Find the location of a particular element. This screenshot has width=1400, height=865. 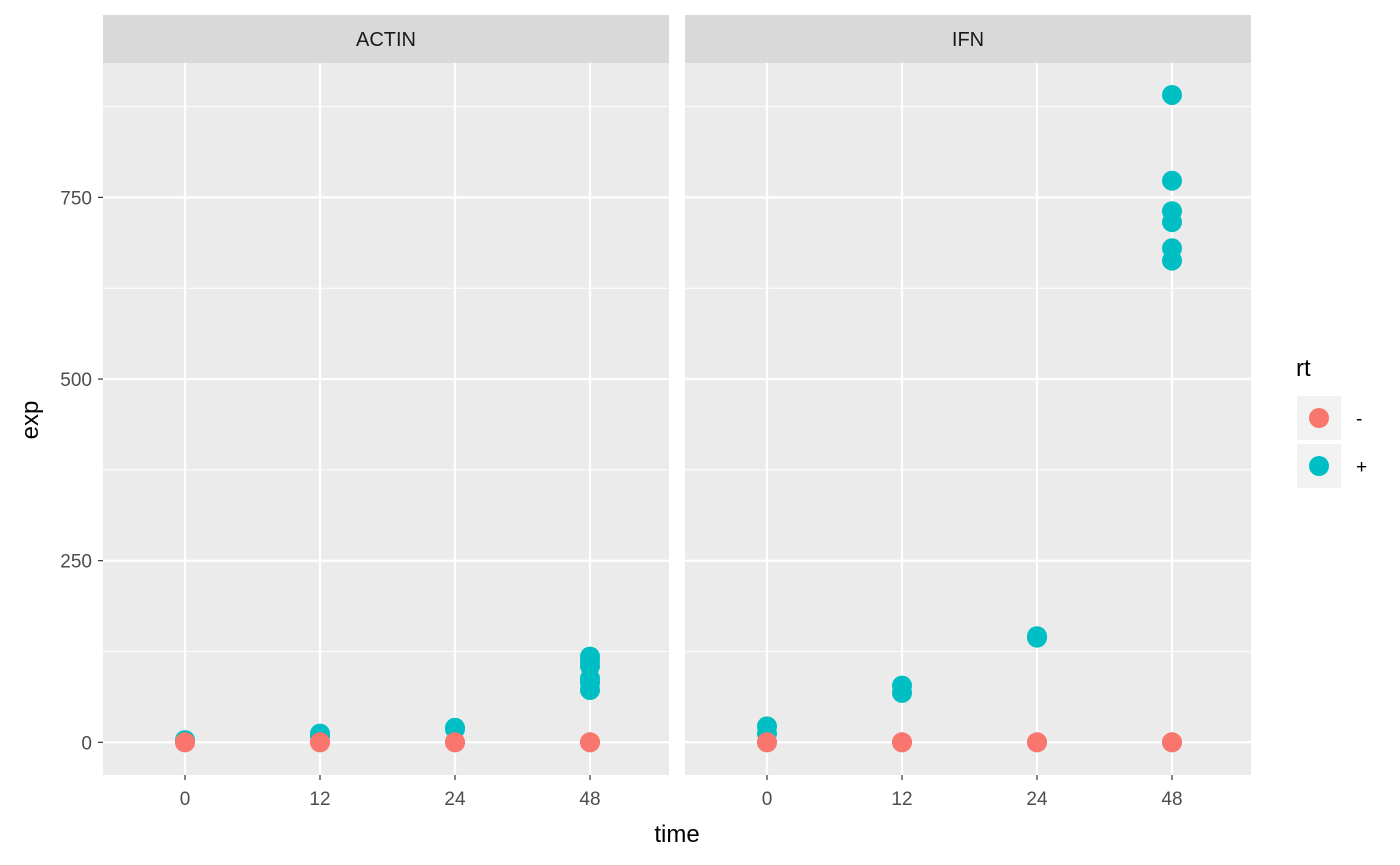

facet-strip-label: ACTIN is located at coordinates (386, 40).